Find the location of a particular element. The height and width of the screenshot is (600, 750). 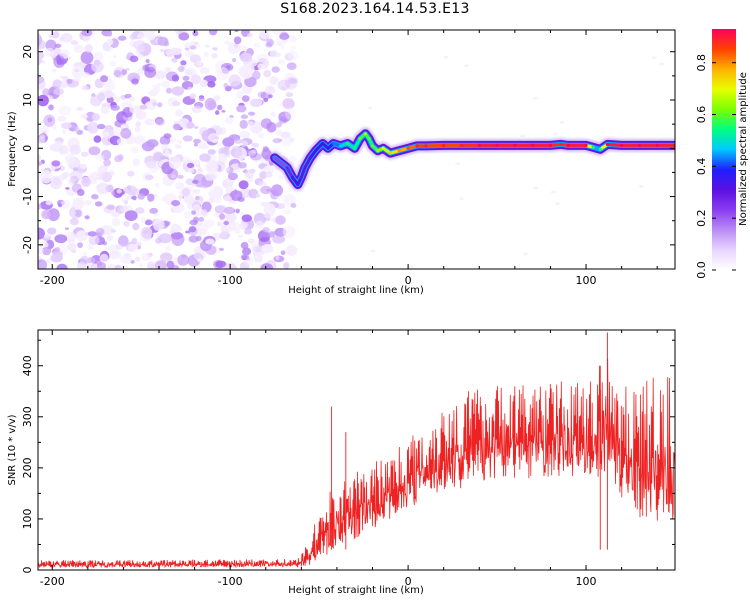

snr-y-tick-label: 100 is located at coordinates (27, 518).